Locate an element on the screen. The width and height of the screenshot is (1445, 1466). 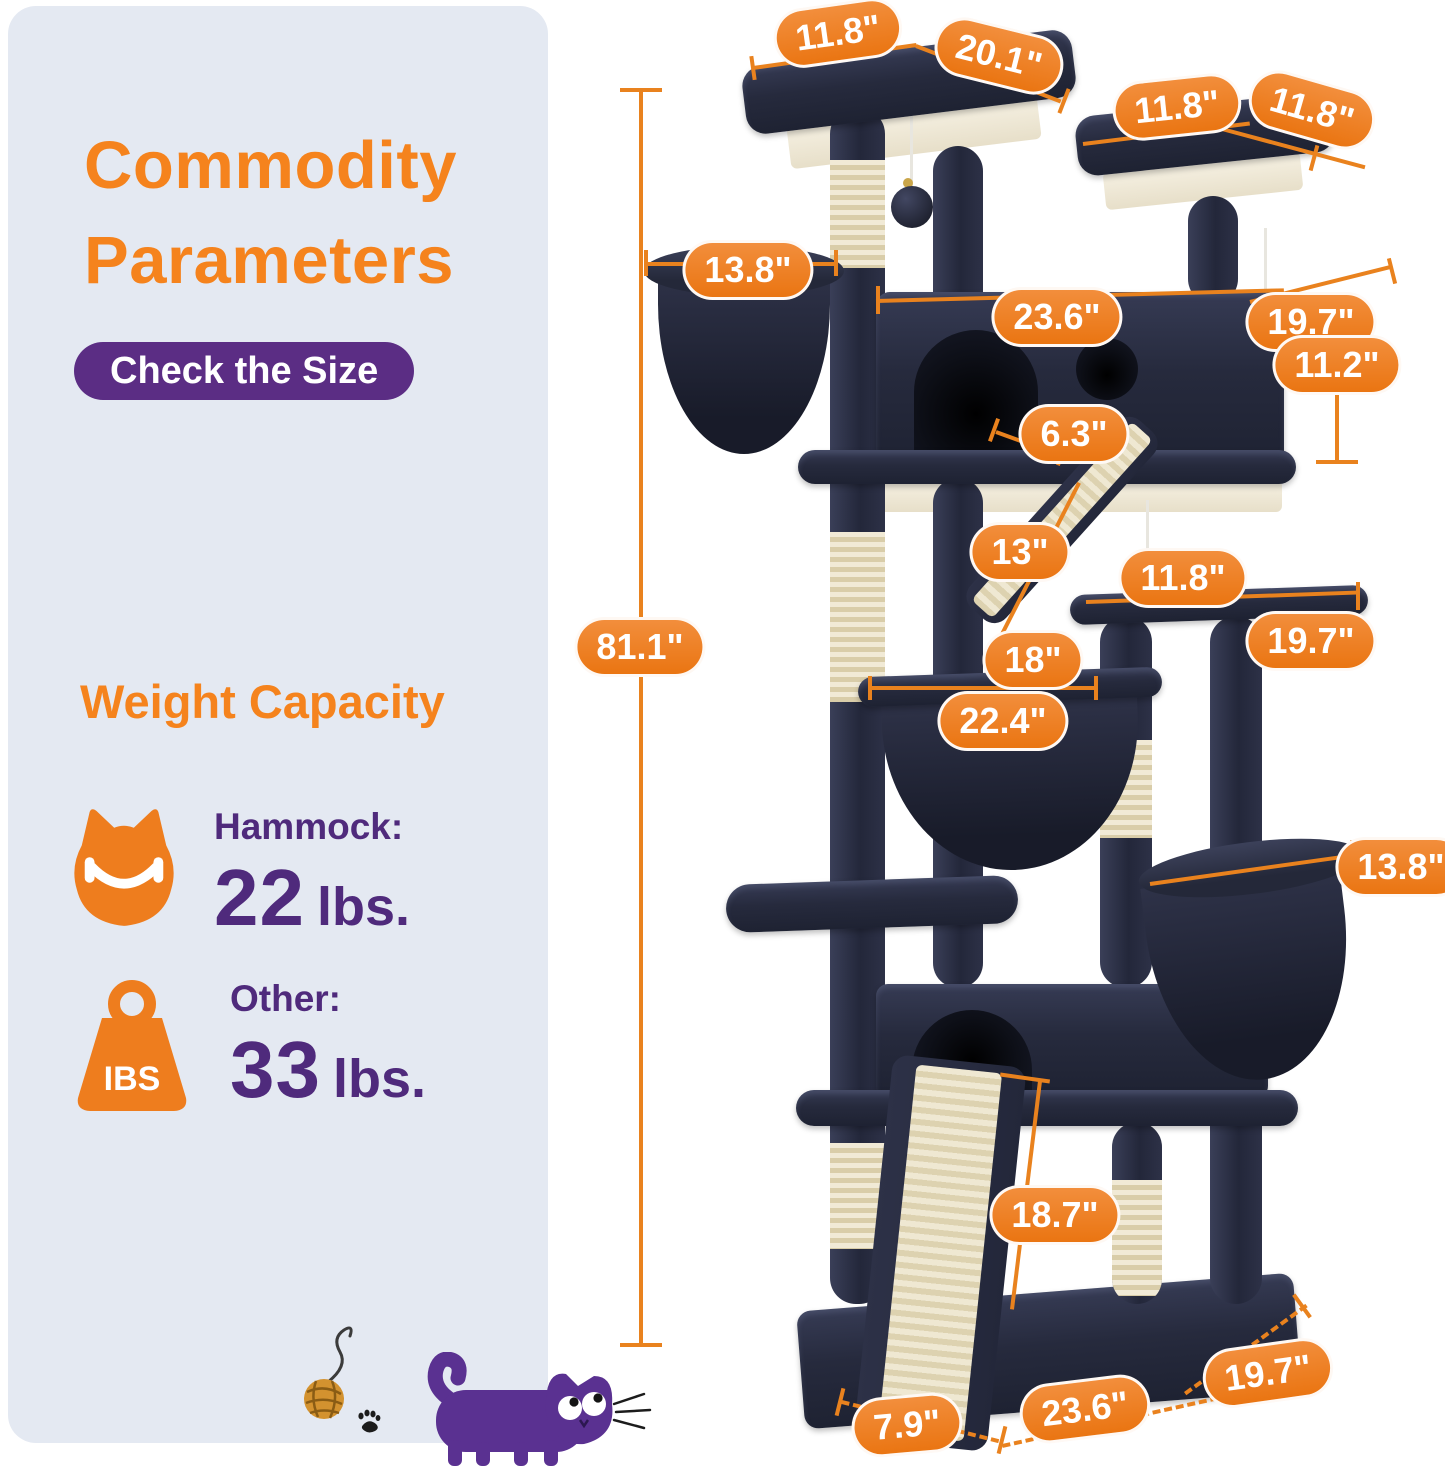
hammock-capacity-row: Hammock: 22 lbs. is located at coordinates (240, 875).